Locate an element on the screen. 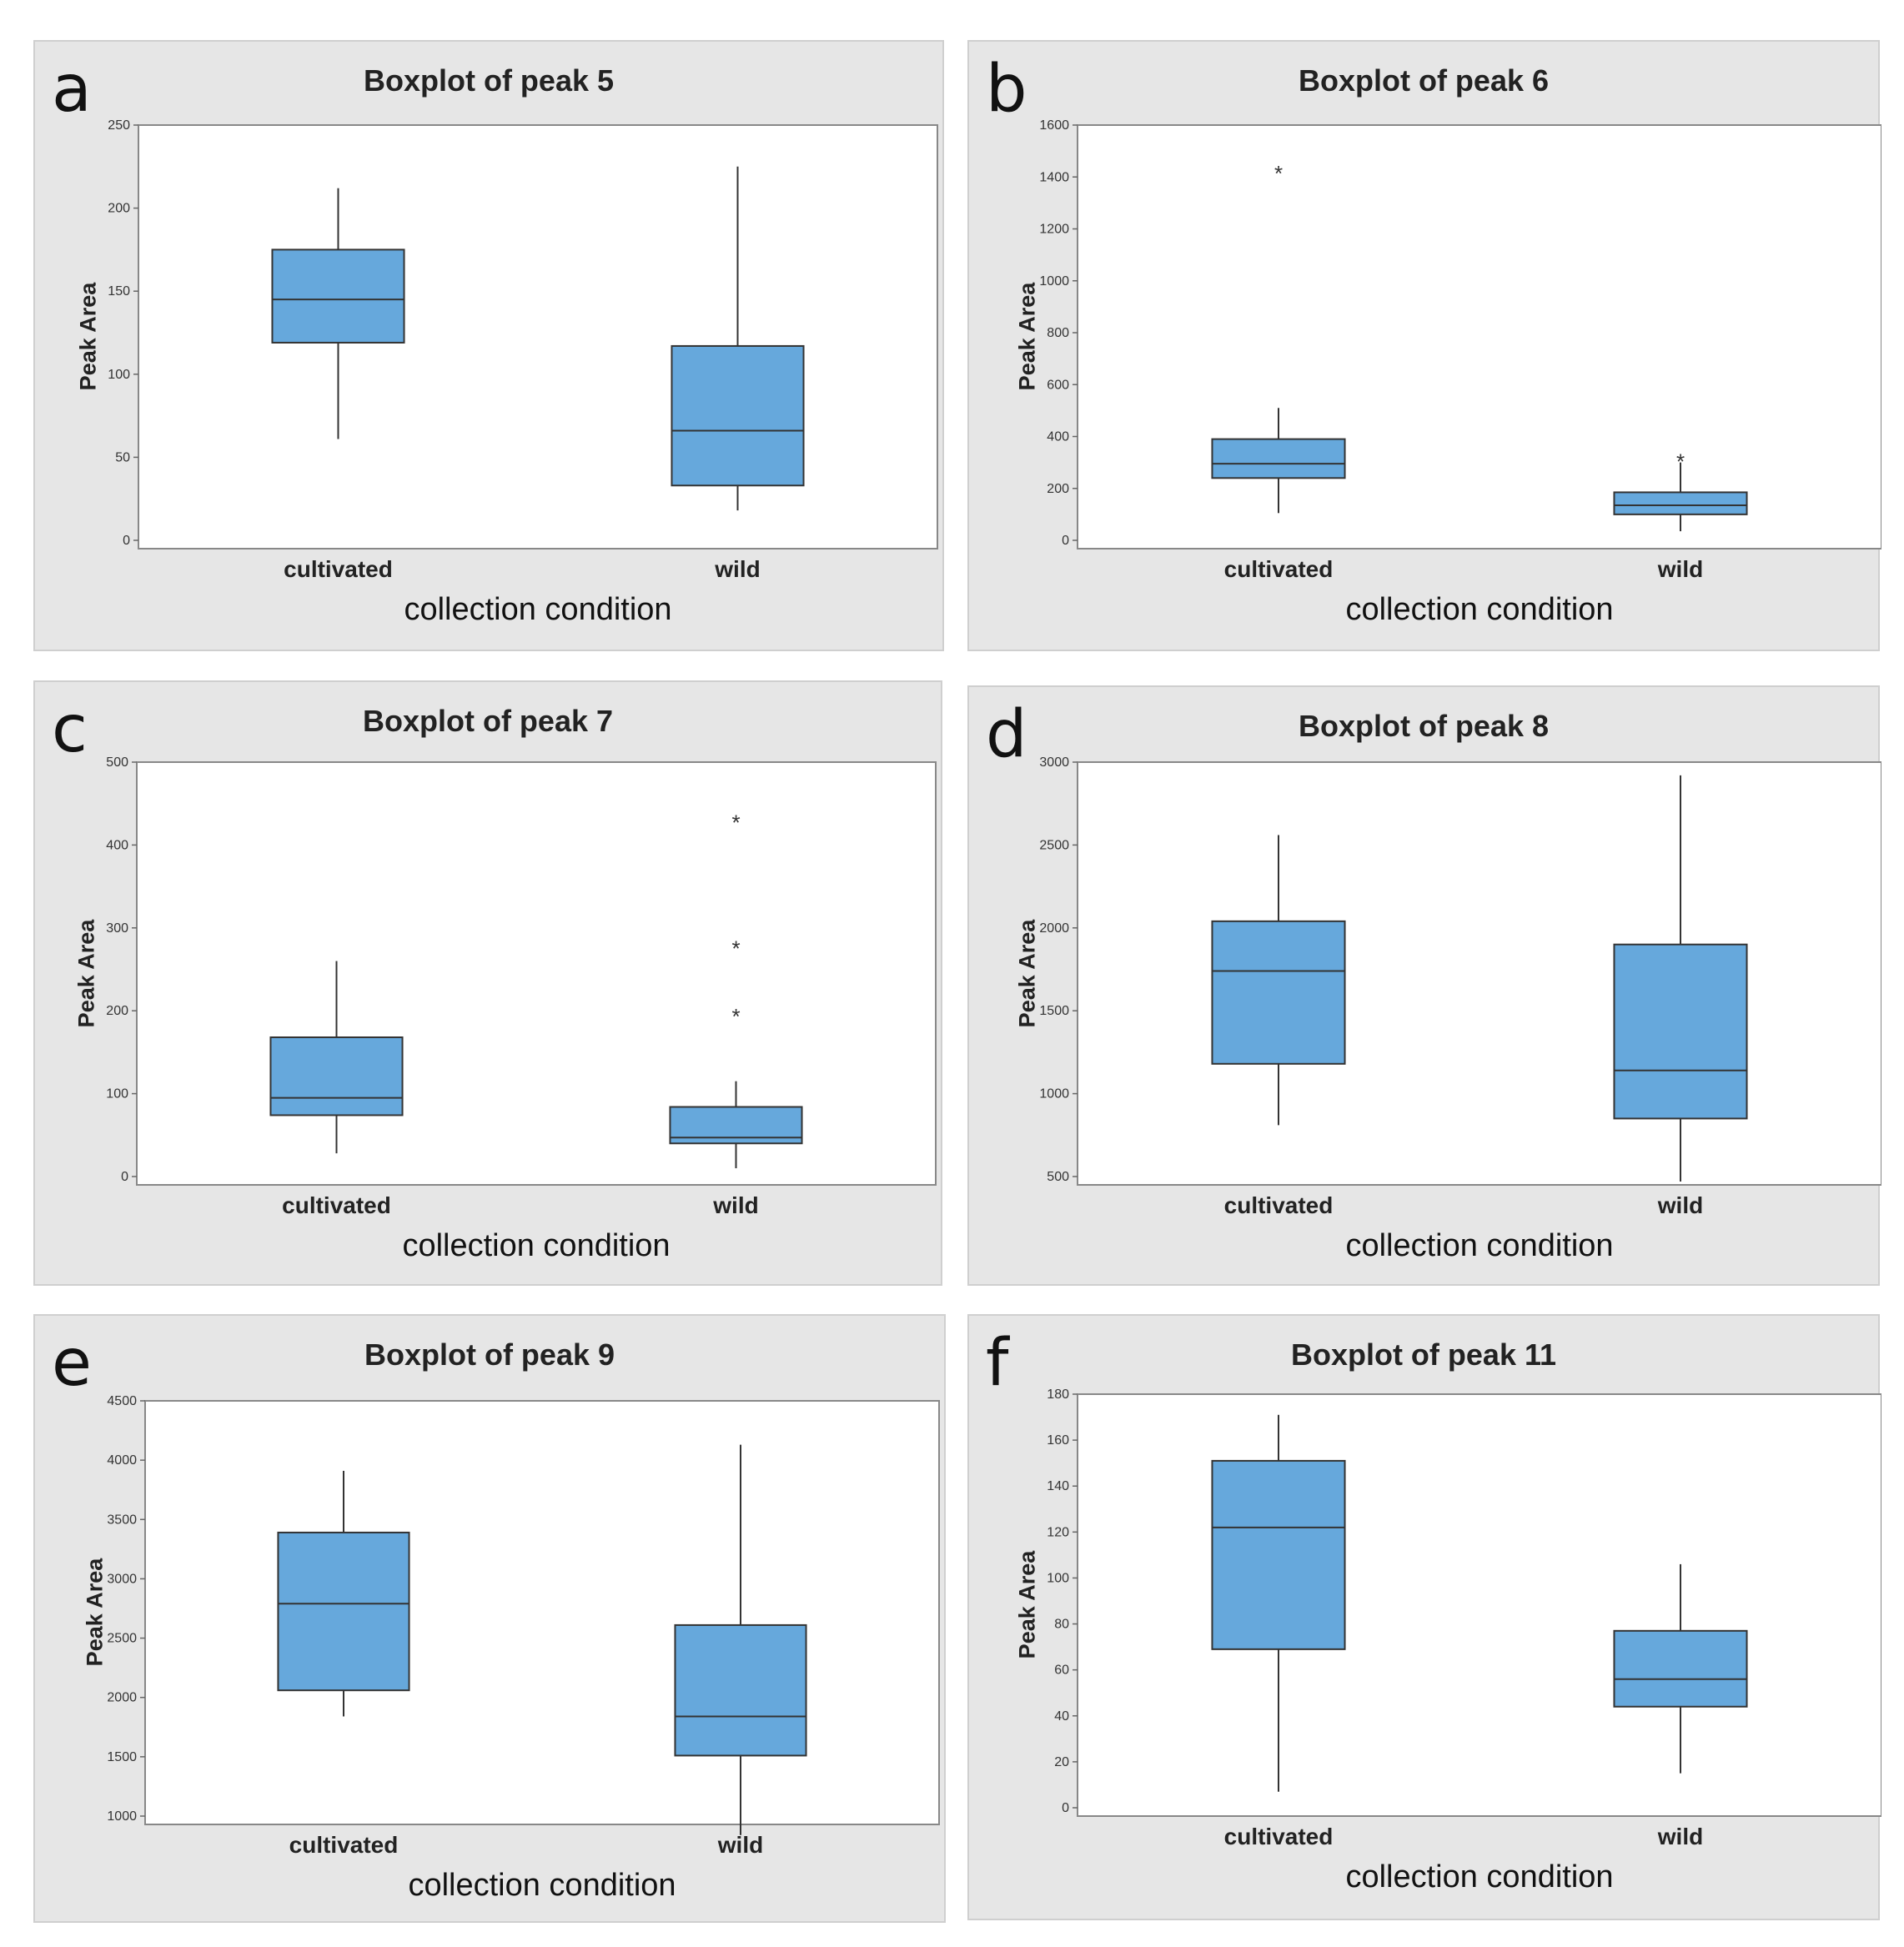 Image resolution: width=1904 pixels, height=1947 pixels. panel-letter: d is located at coordinates (1006, 734).